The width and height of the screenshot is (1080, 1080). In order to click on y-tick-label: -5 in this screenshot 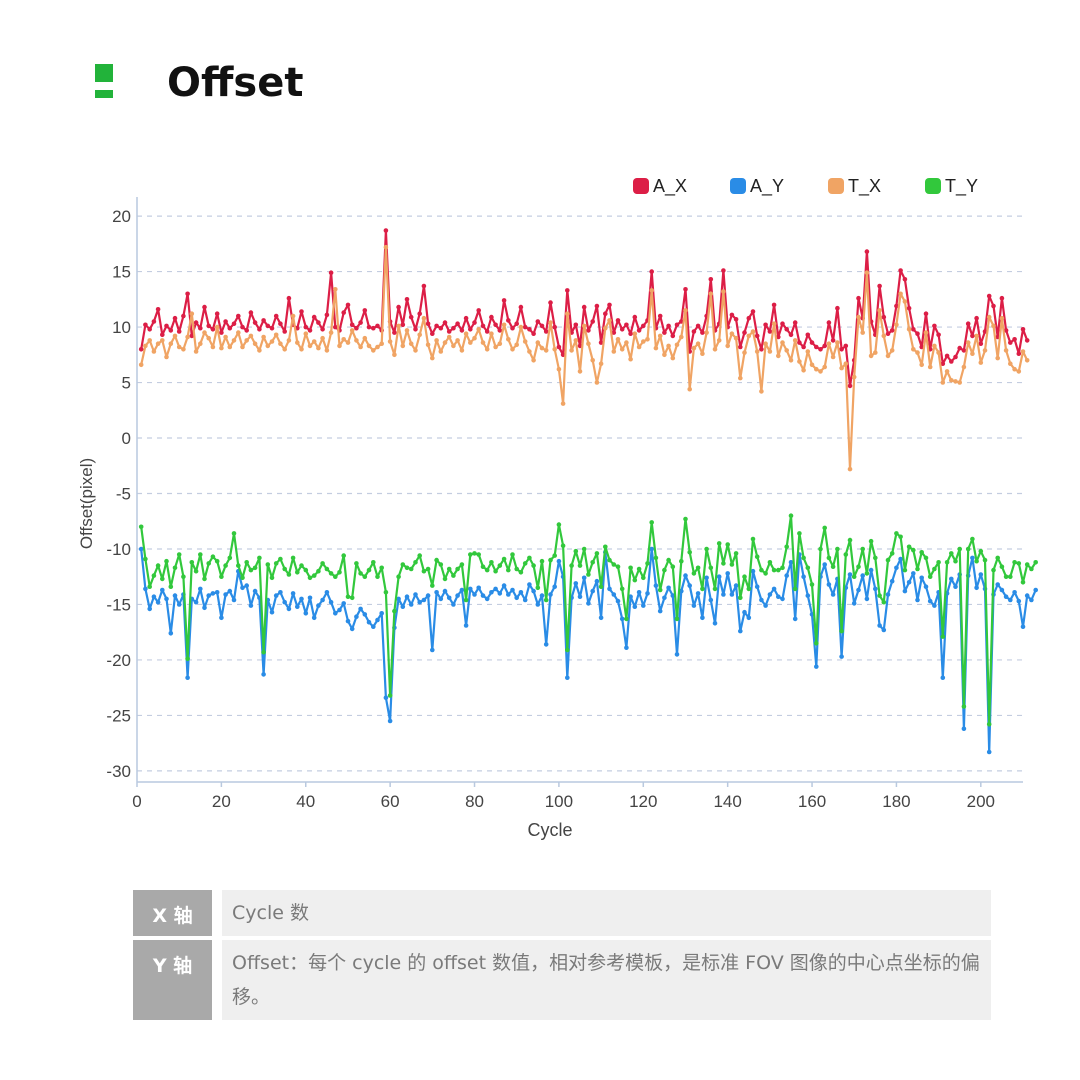, I will do `click(123, 494)`.